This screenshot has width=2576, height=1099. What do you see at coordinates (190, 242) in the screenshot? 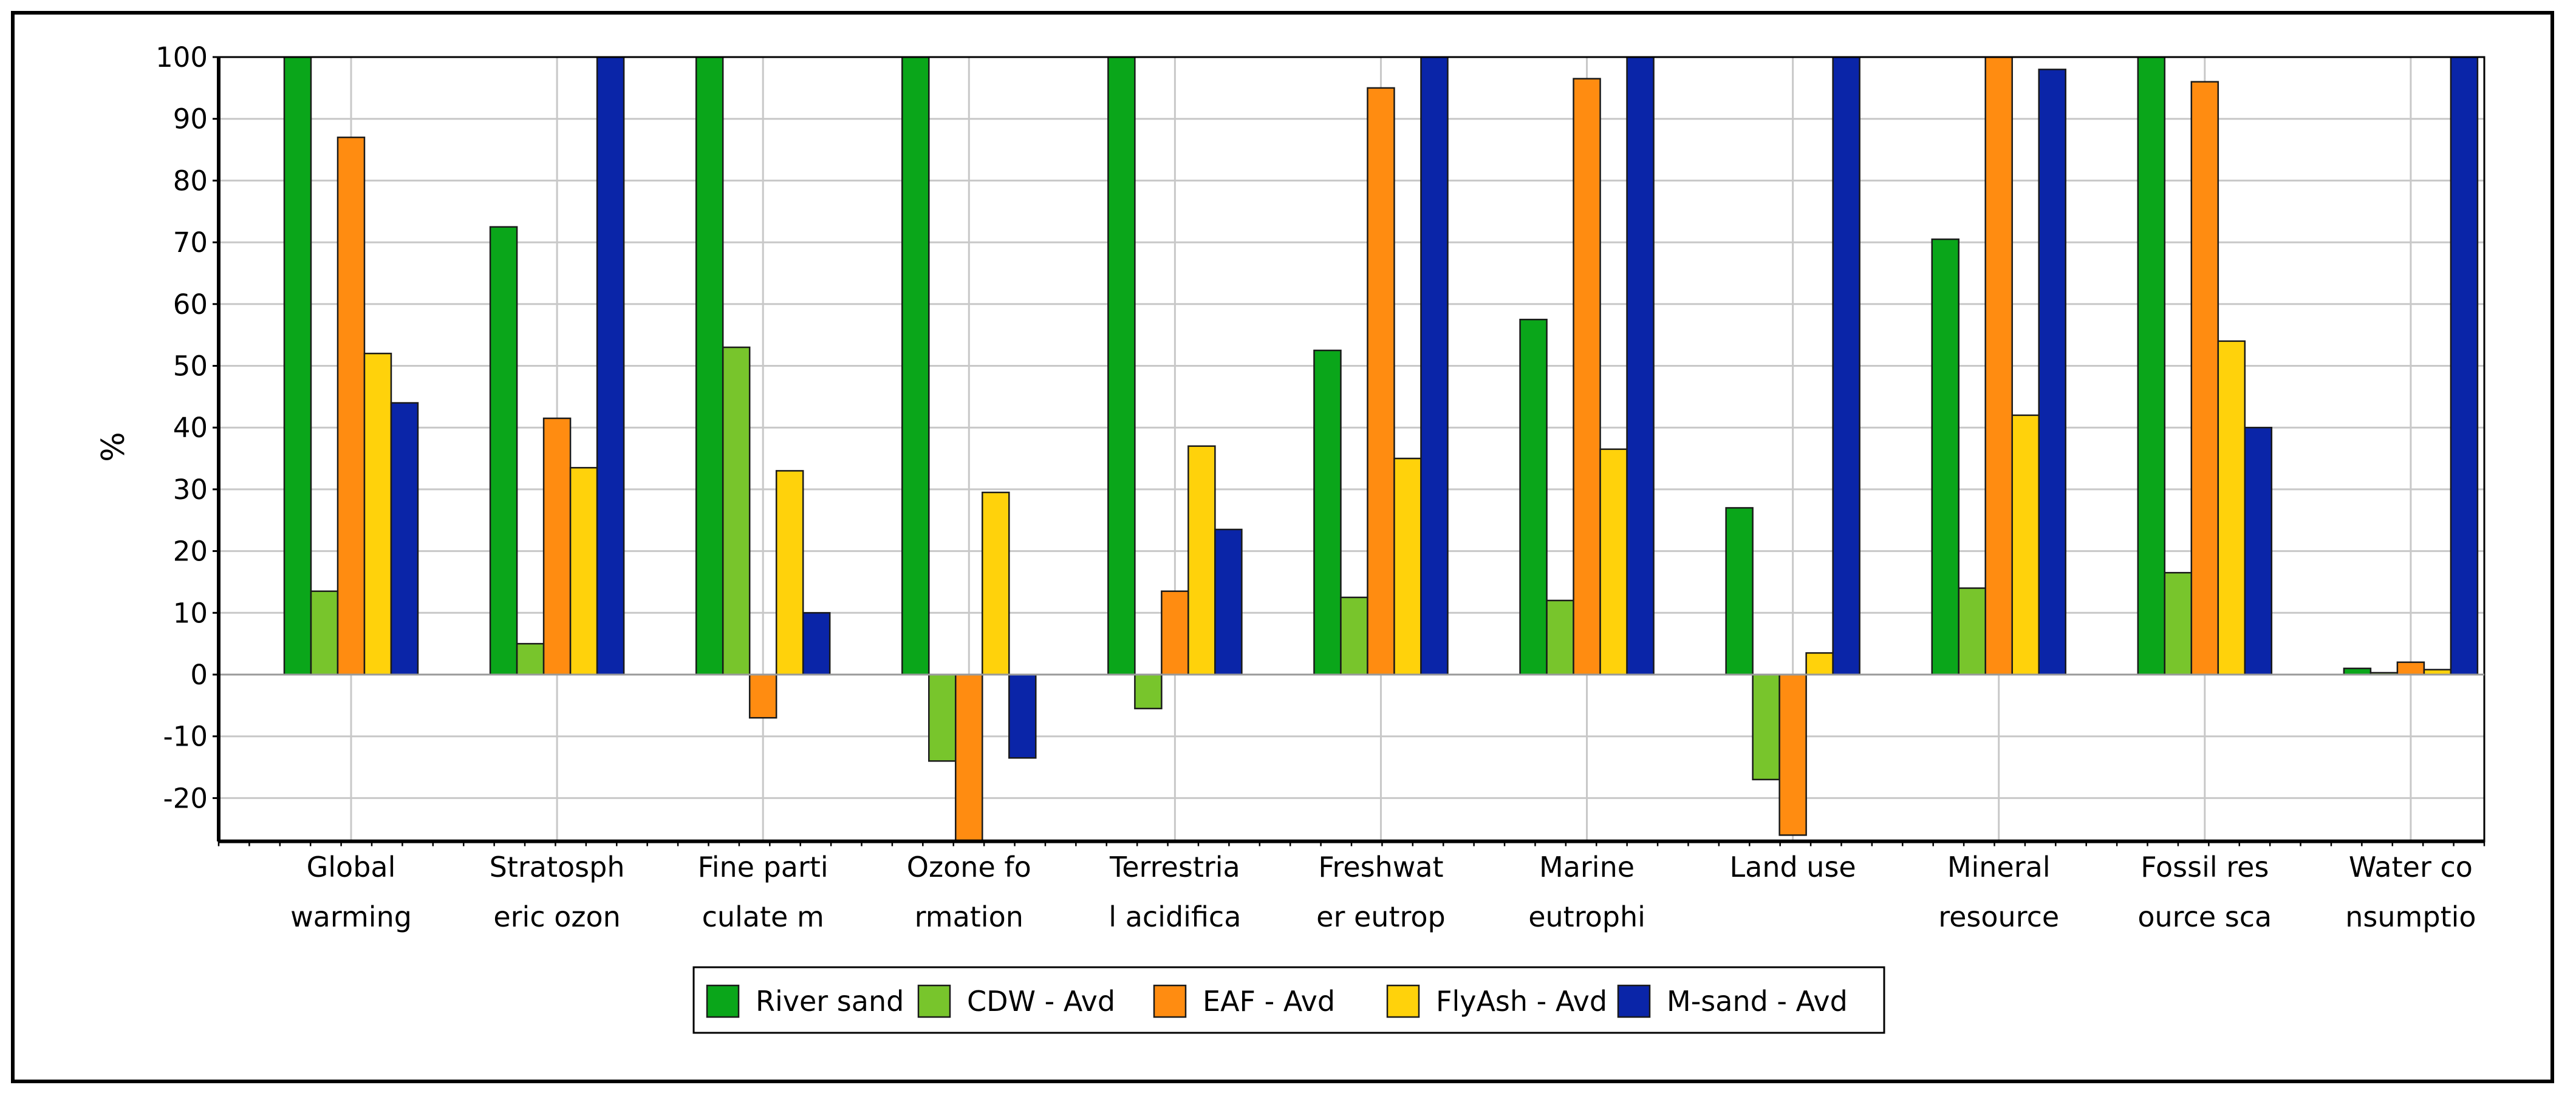
I see `y-tick-label: 70` at bounding box center [190, 242].